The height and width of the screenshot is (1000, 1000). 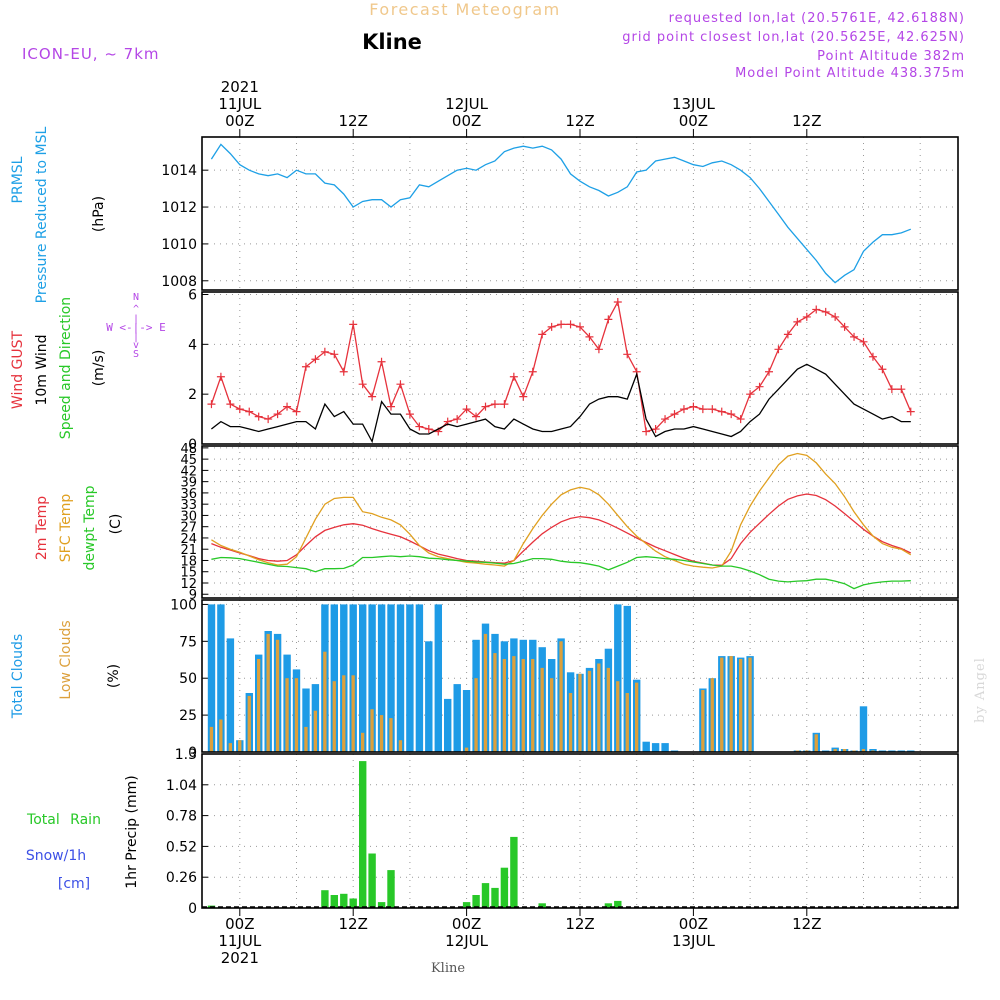 What do you see at coordinates (136, 345) in the screenshot?
I see `wind-key-down-arrow: v` at bounding box center [136, 345].